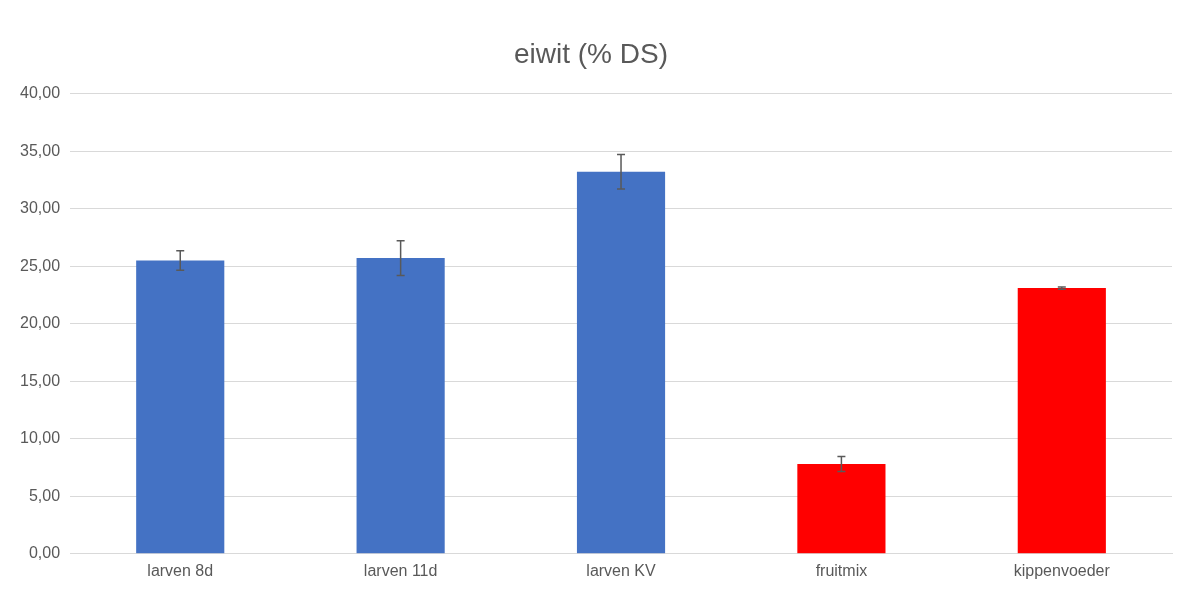 This screenshot has width=1192, height=599. What do you see at coordinates (400, 570) in the screenshot?
I see `x-tick-label: larven 11d` at bounding box center [400, 570].